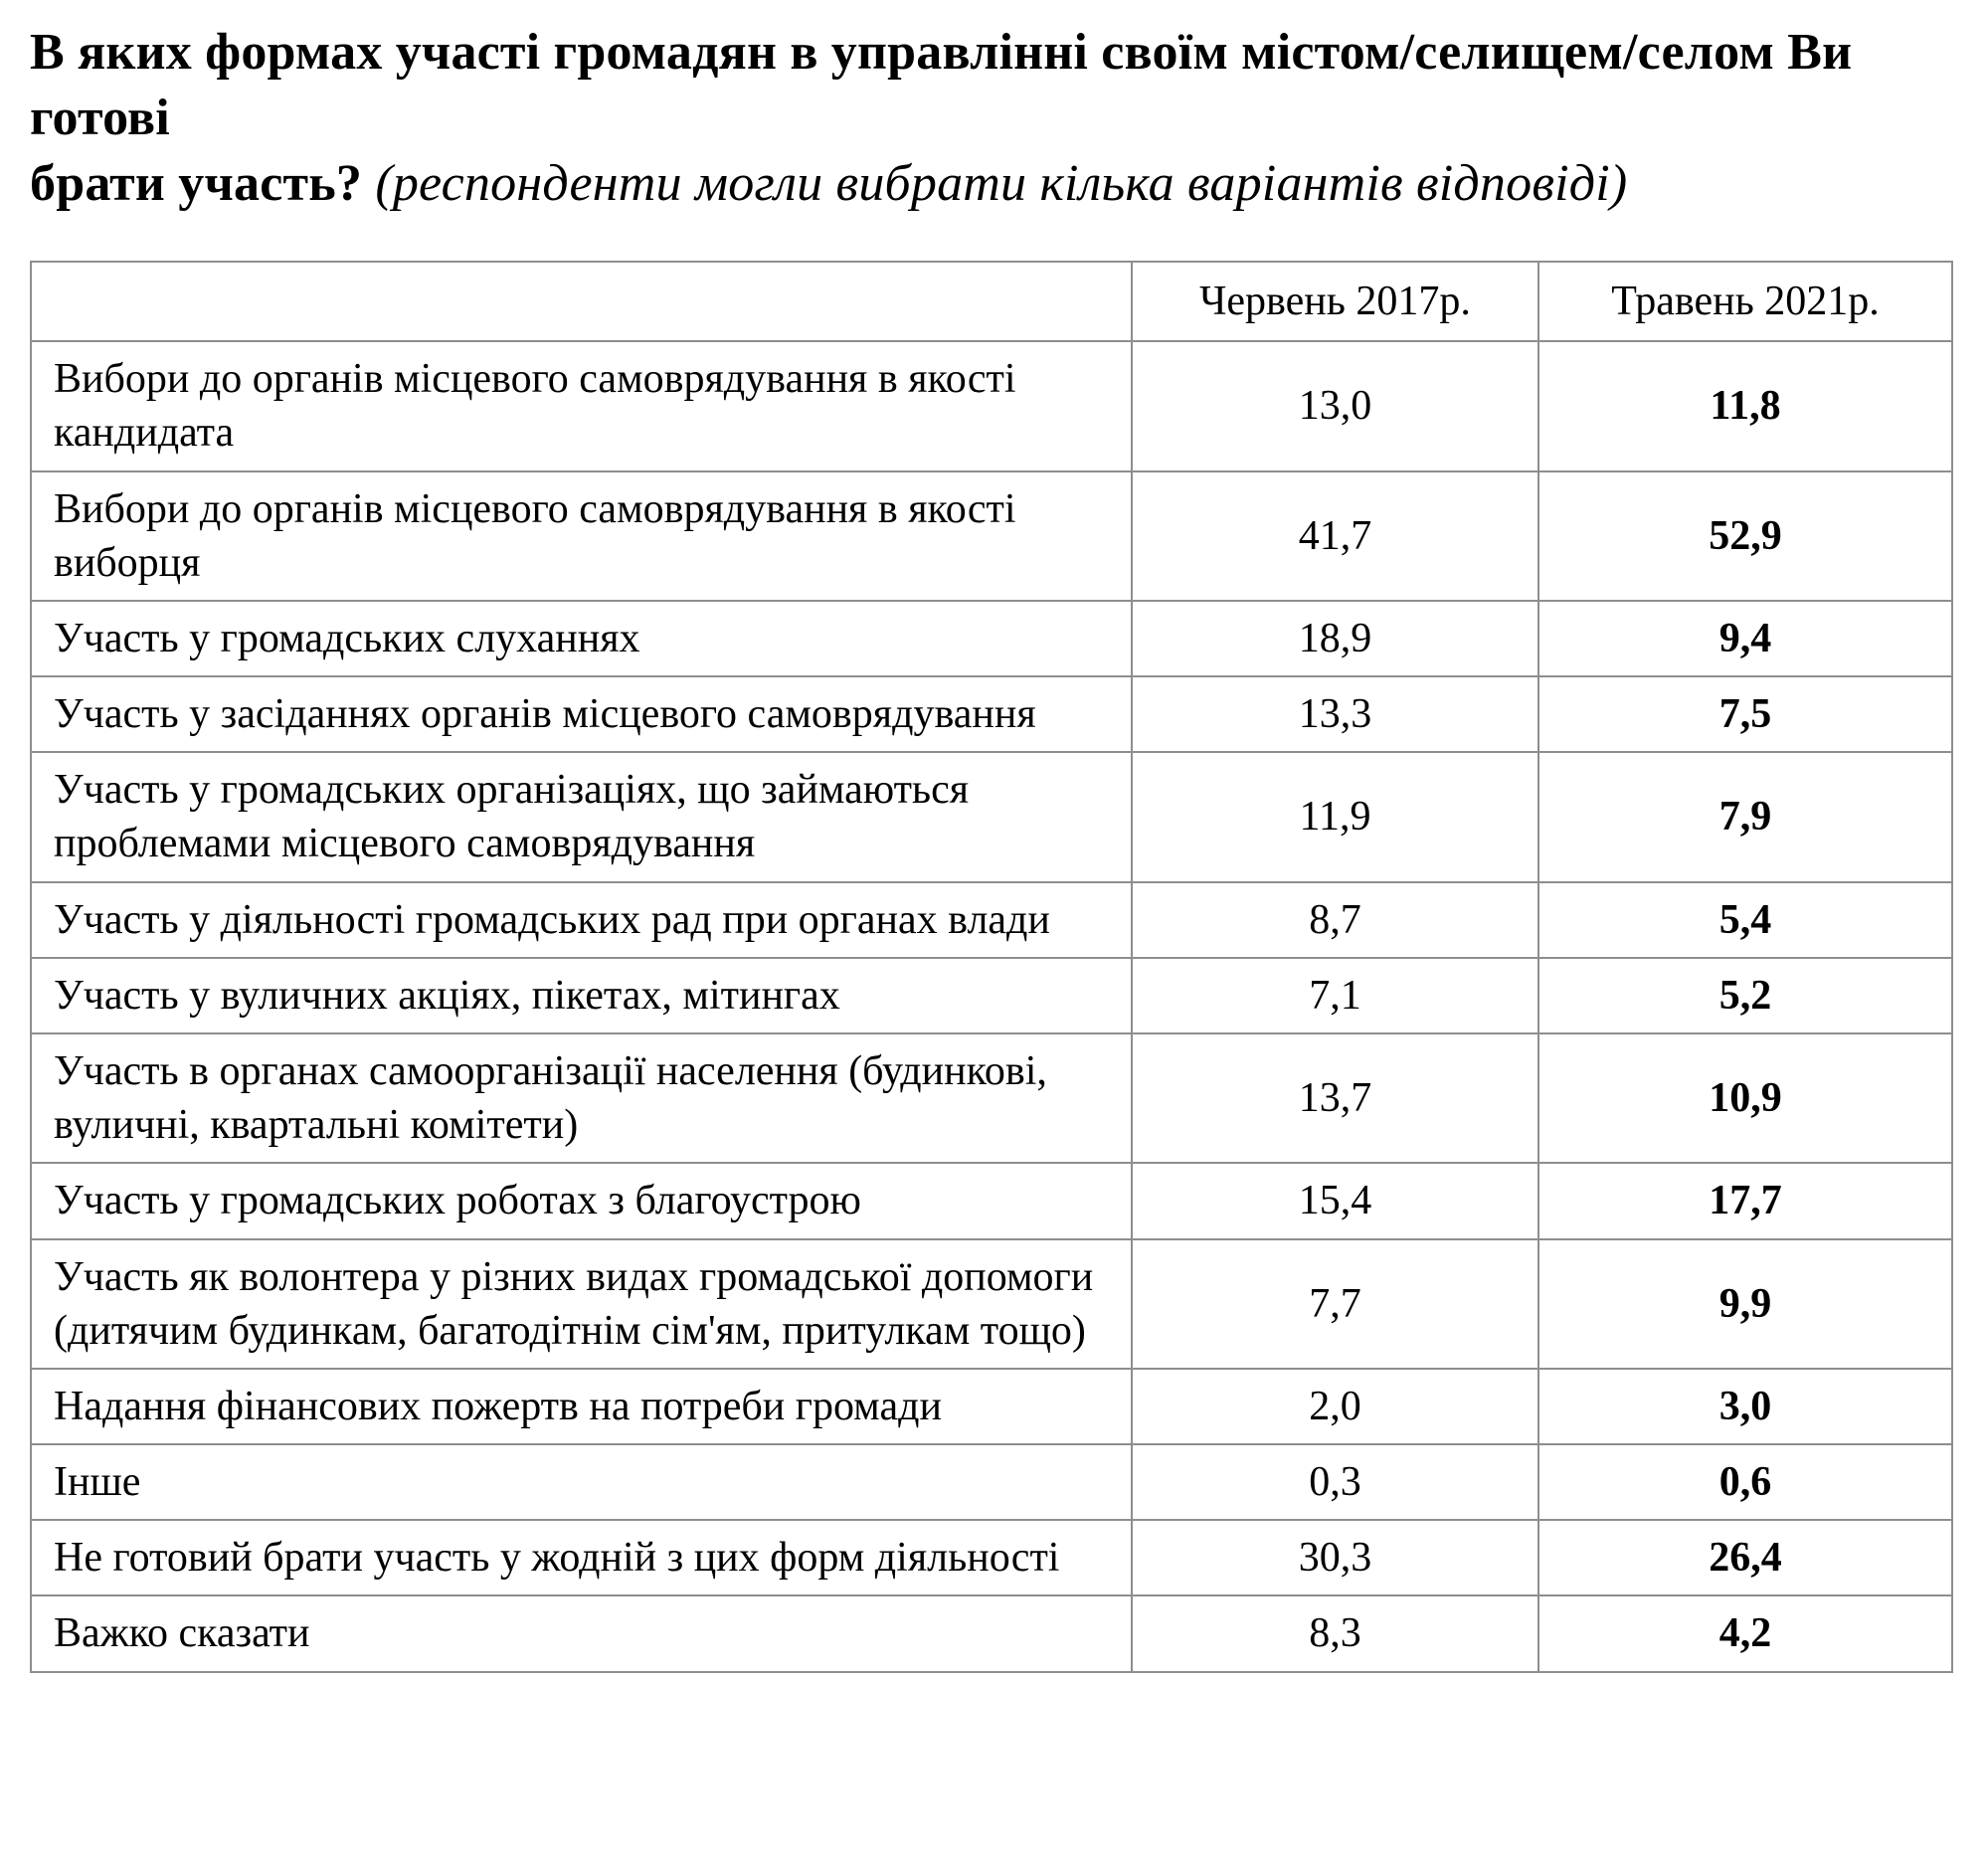 Image resolution: width=1988 pixels, height=1872 pixels. What do you see at coordinates (1335, 1633) in the screenshot?
I see `value-2017: 8,3` at bounding box center [1335, 1633].